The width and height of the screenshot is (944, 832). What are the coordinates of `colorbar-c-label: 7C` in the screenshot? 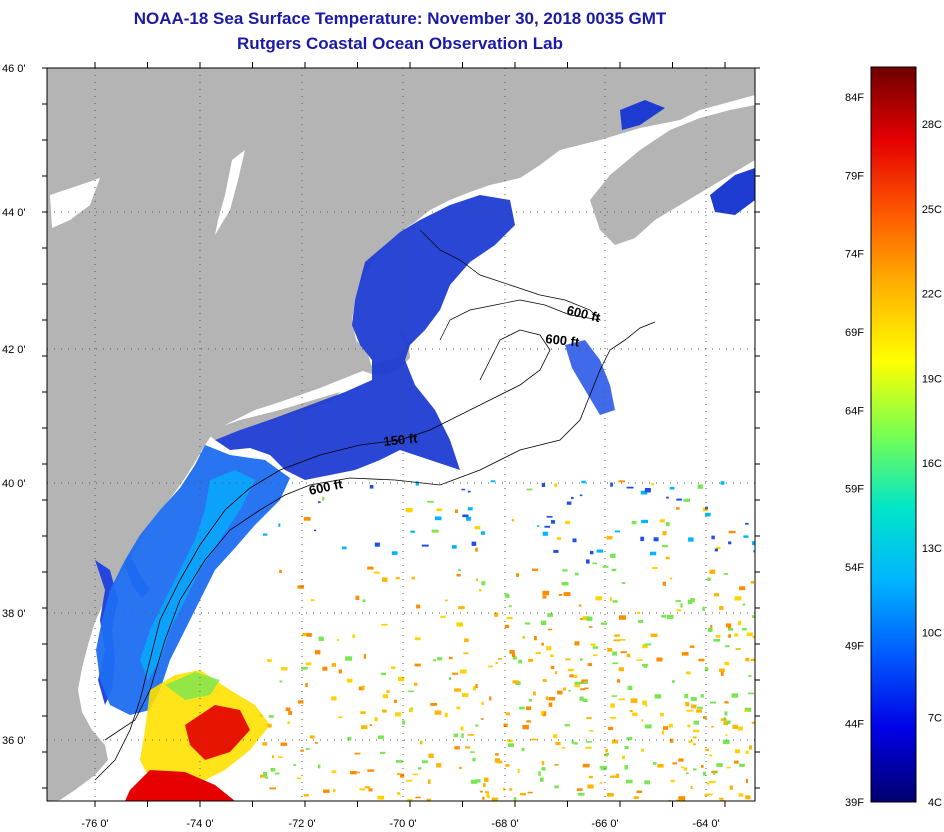 It's located at (935, 718).